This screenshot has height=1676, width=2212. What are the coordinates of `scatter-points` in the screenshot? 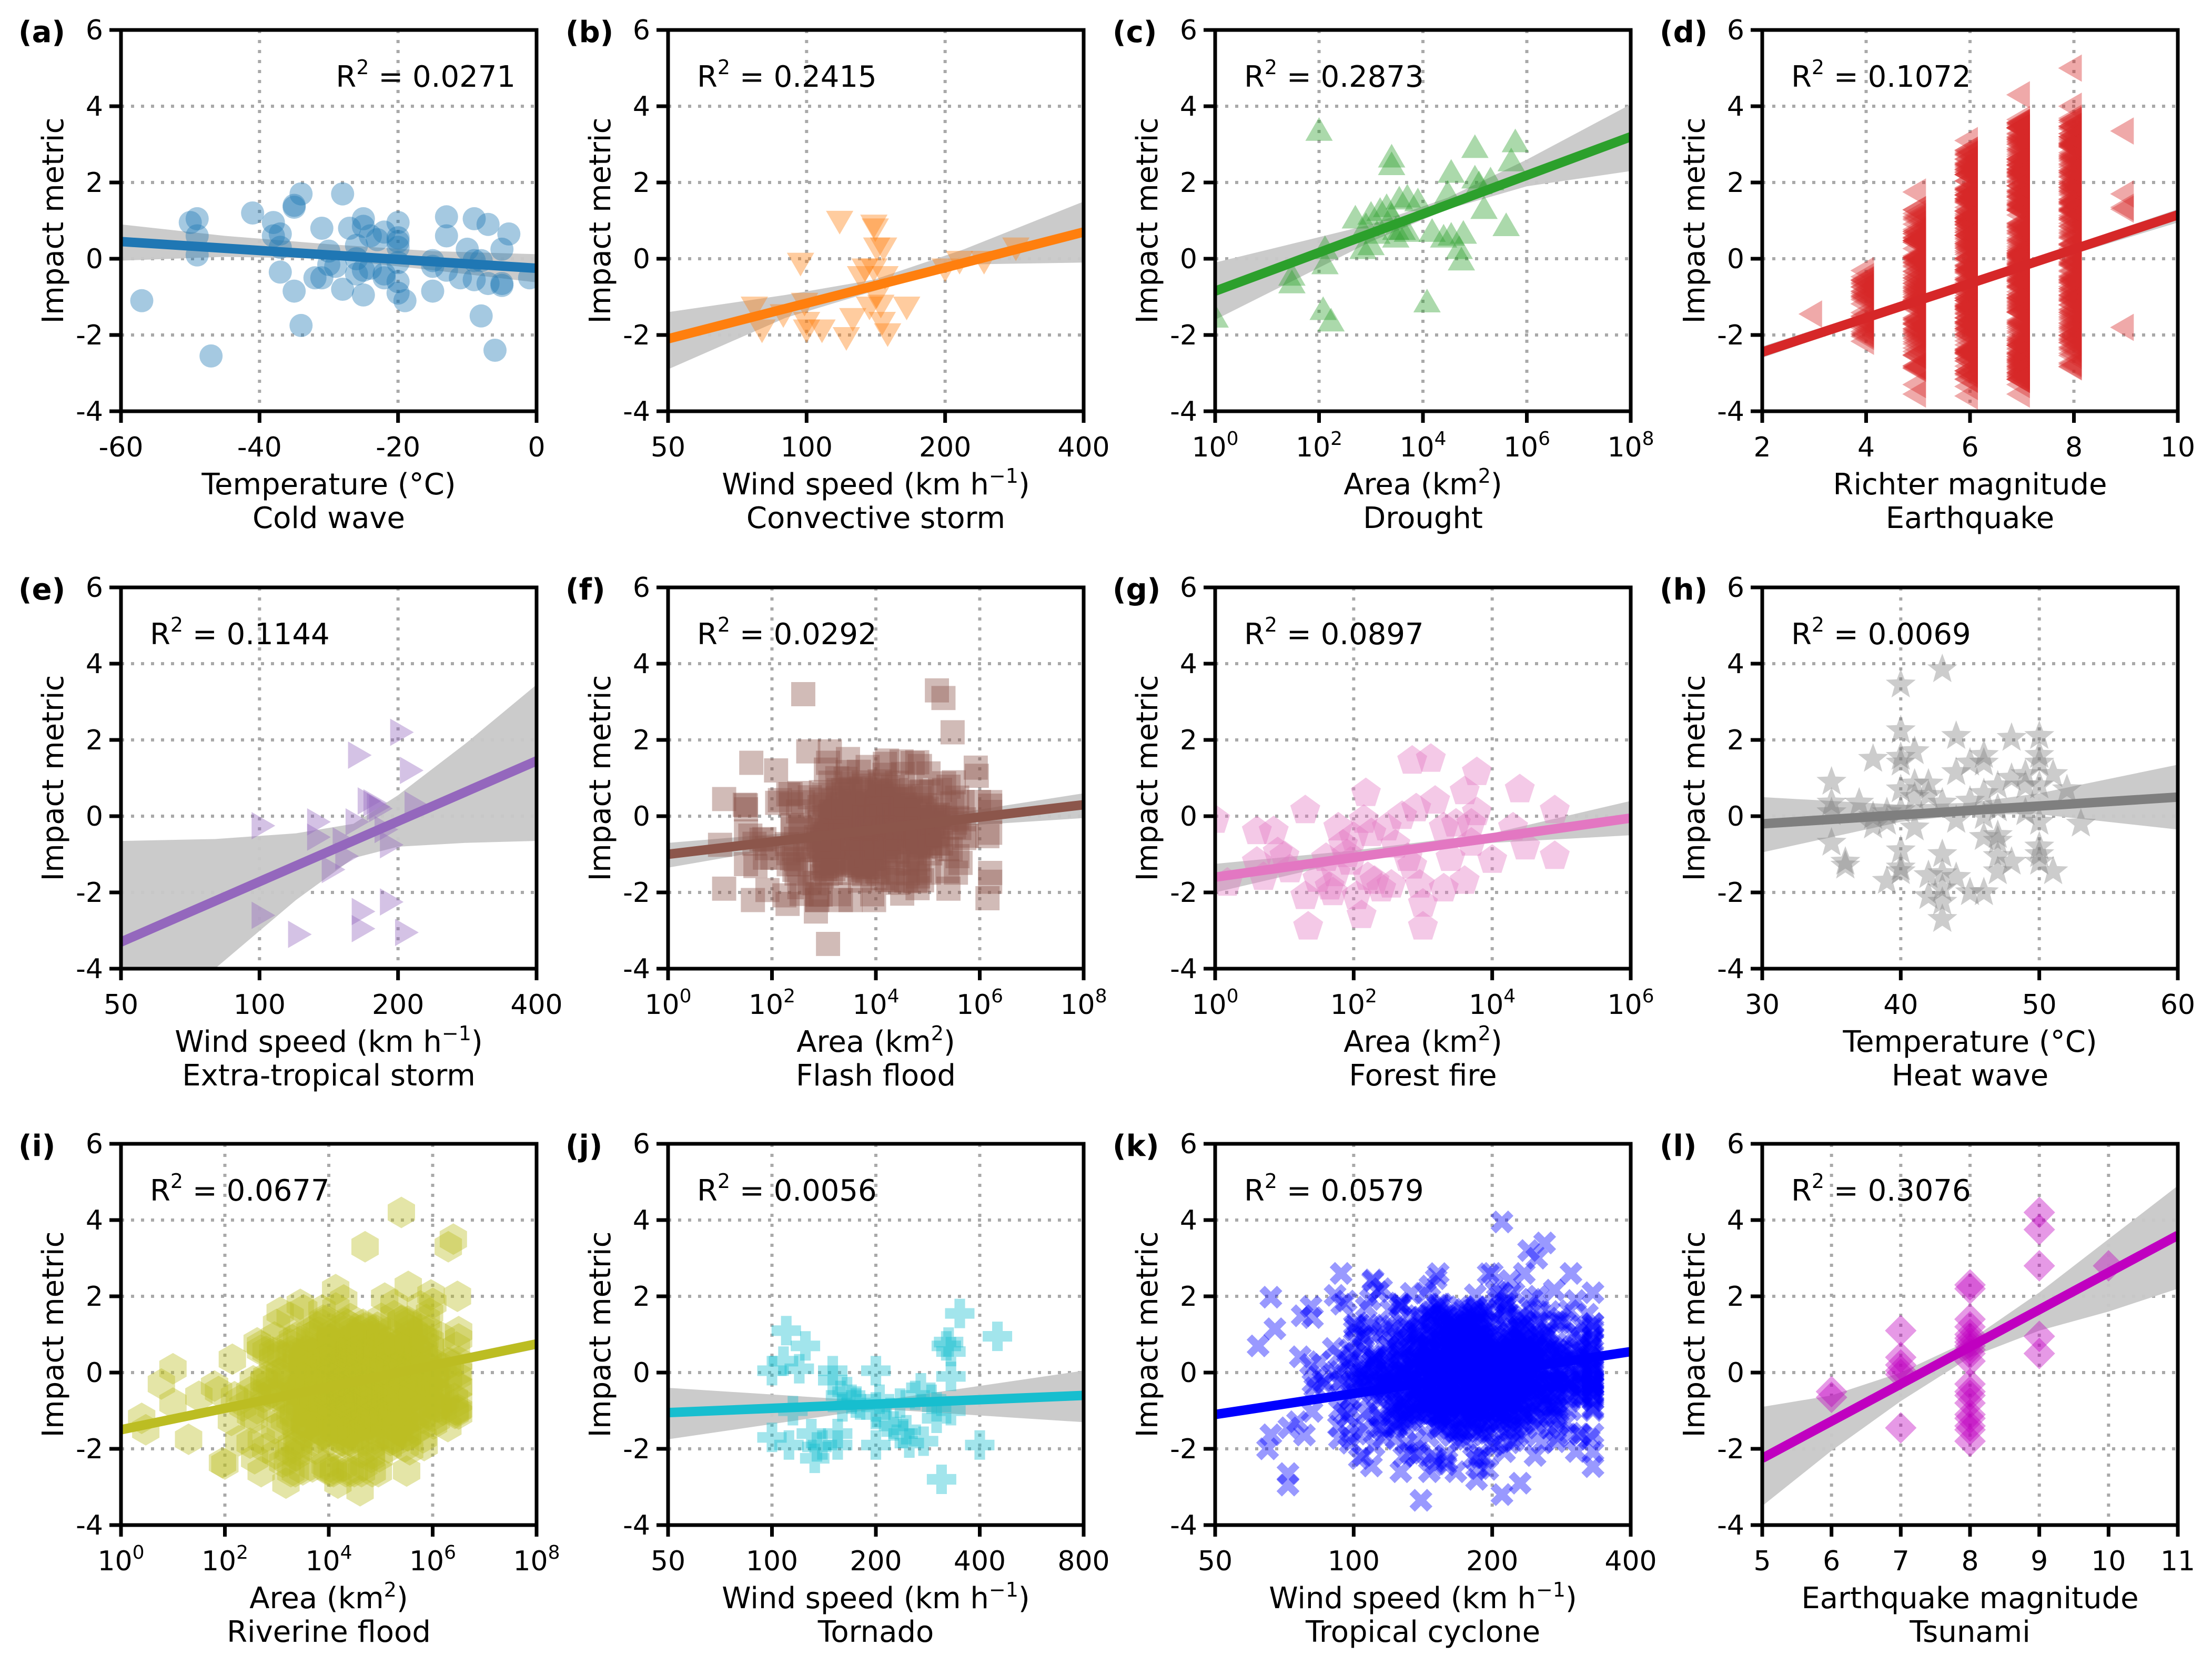 It's located at (300, 1352).